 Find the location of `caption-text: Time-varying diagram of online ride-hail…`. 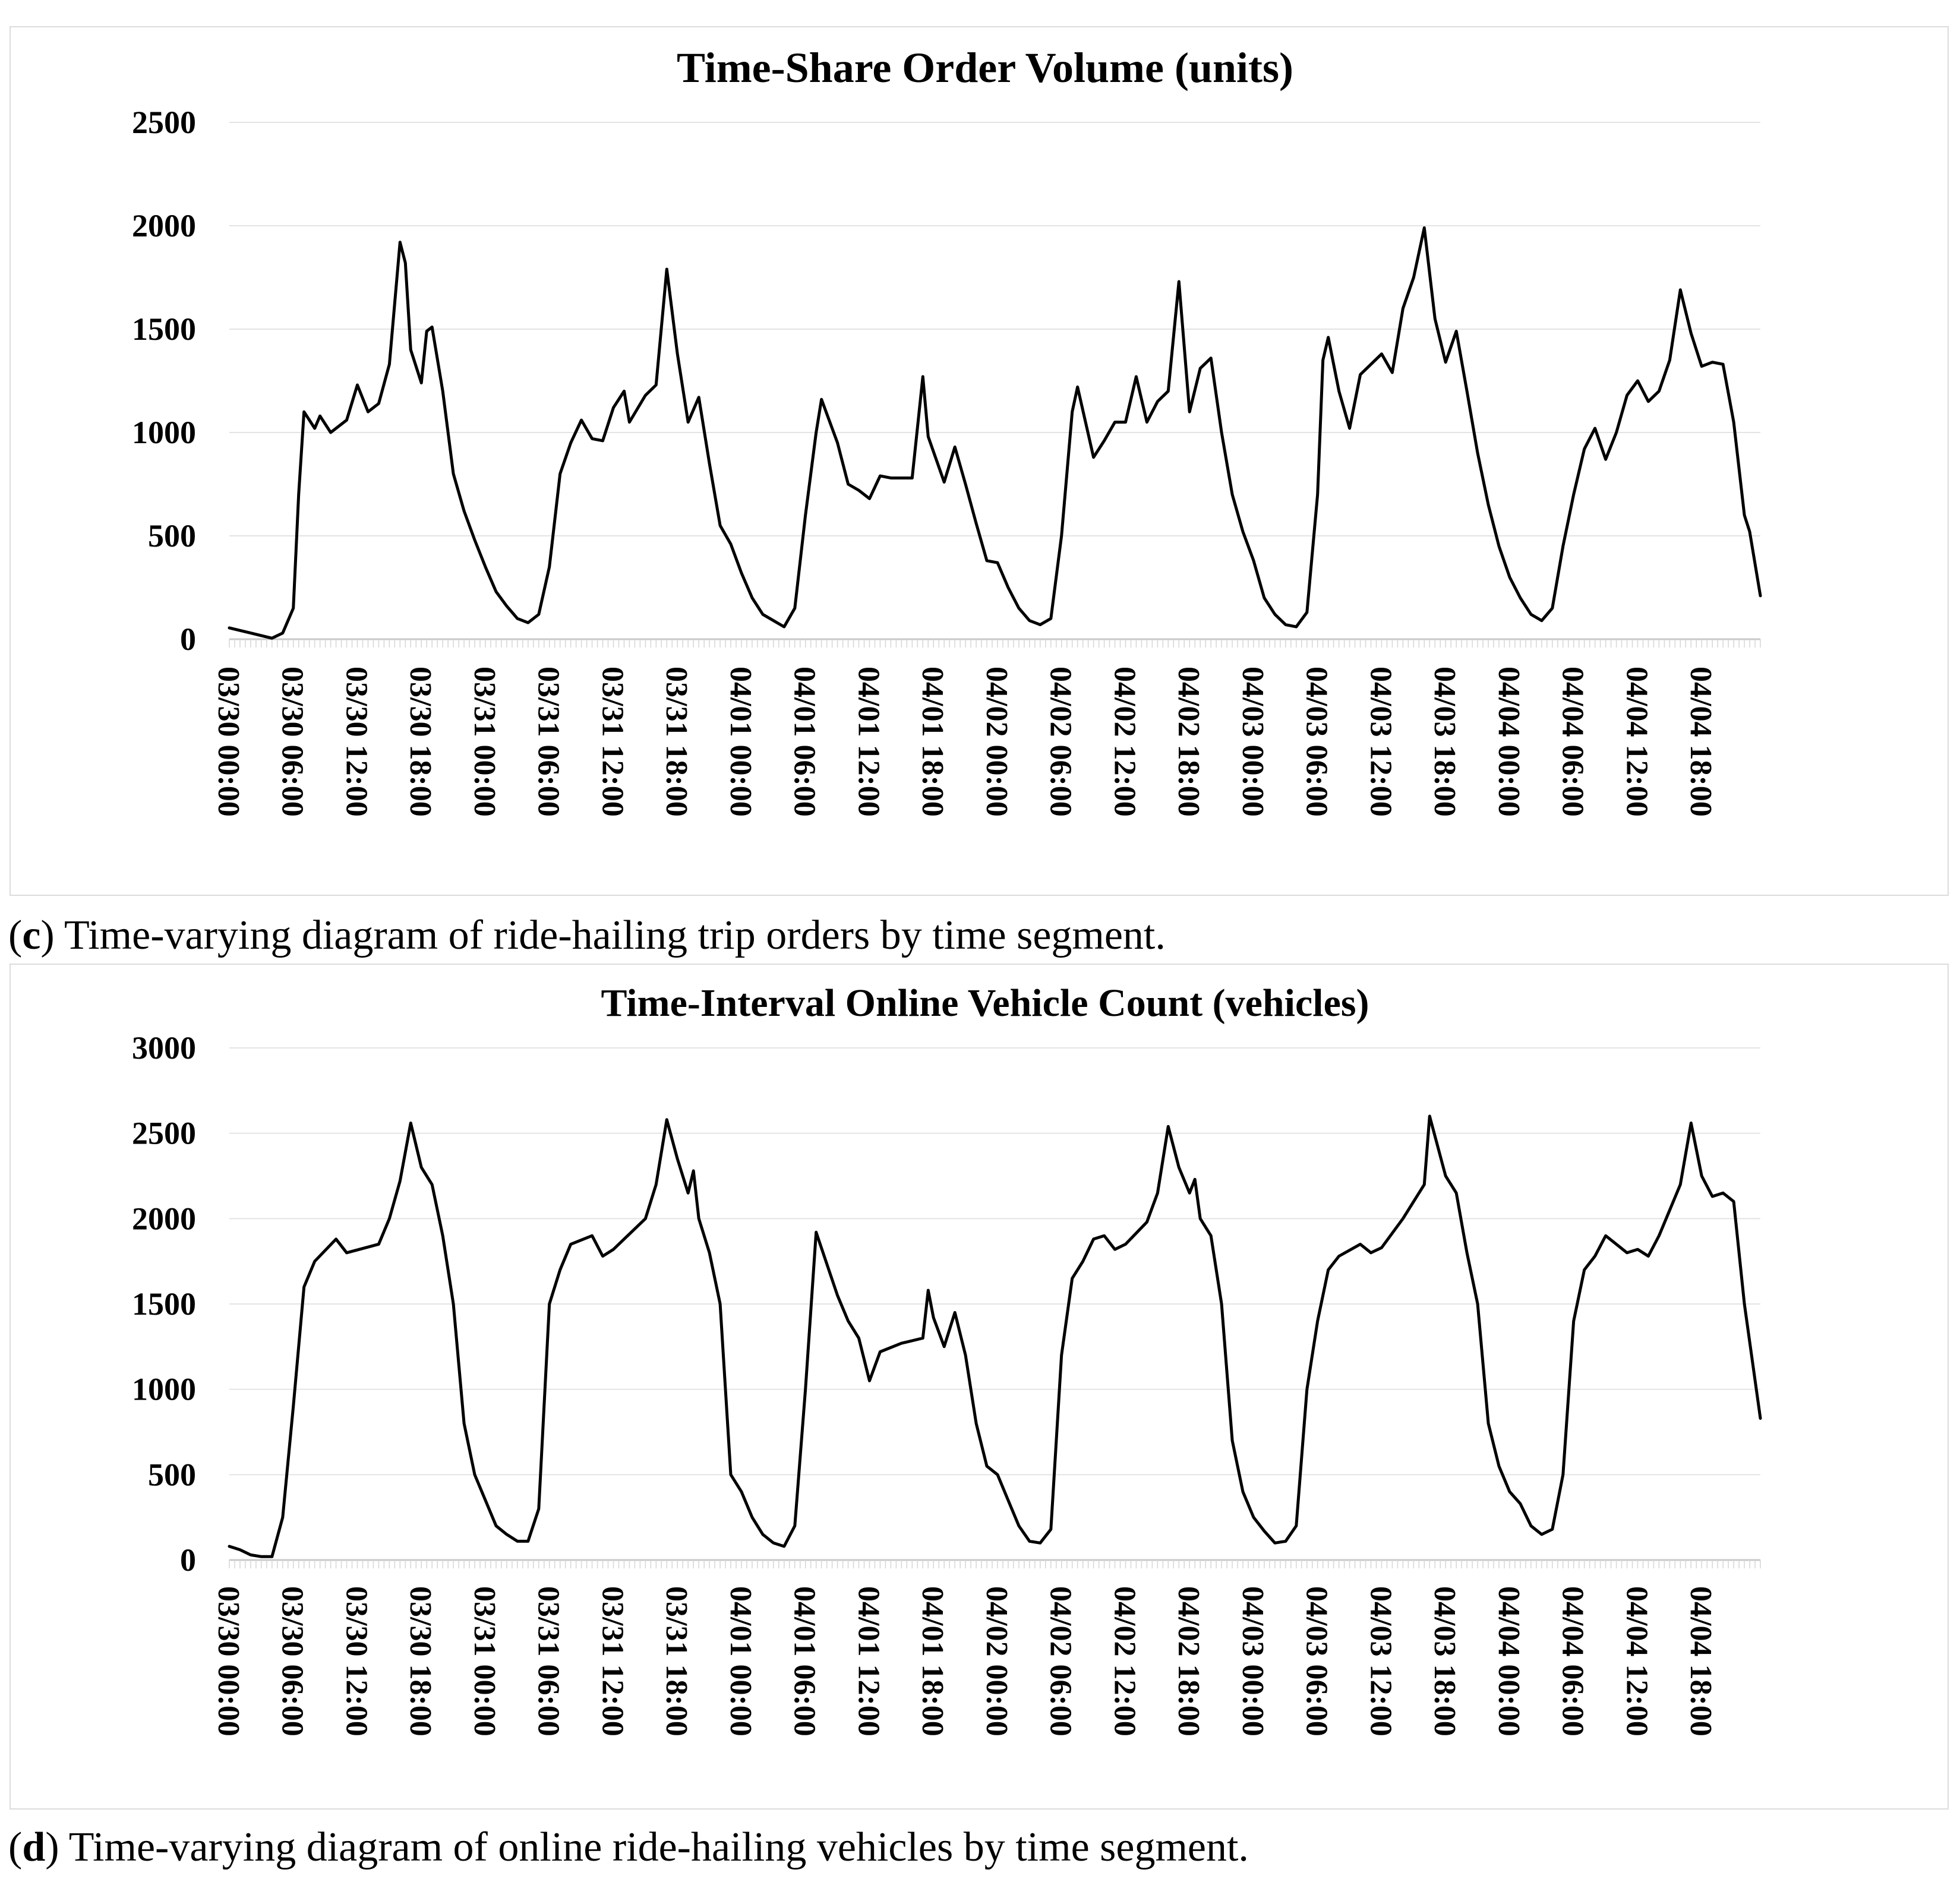

caption-text: Time-varying diagram of online ride-hail… is located at coordinates (658, 1847).